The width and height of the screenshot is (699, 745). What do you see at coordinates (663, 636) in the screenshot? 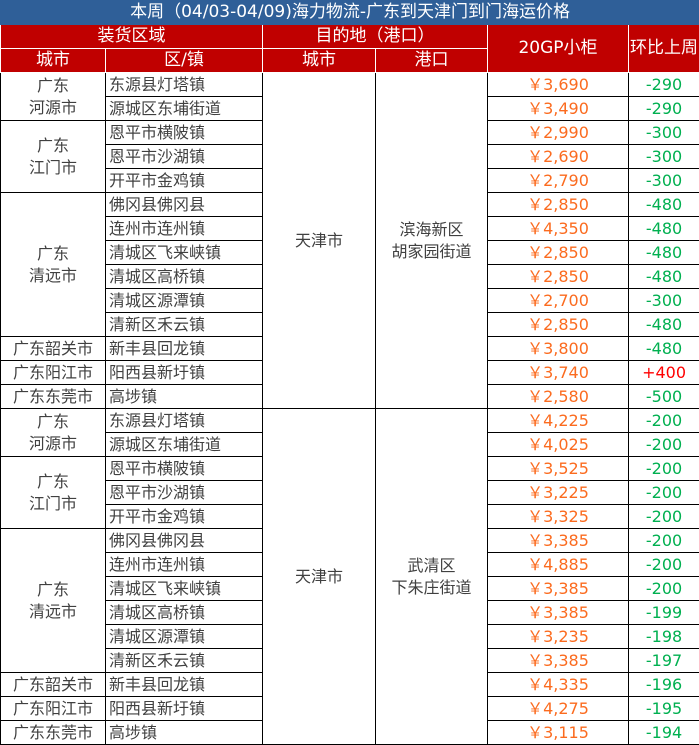
I see `week-change: -198` at bounding box center [663, 636].